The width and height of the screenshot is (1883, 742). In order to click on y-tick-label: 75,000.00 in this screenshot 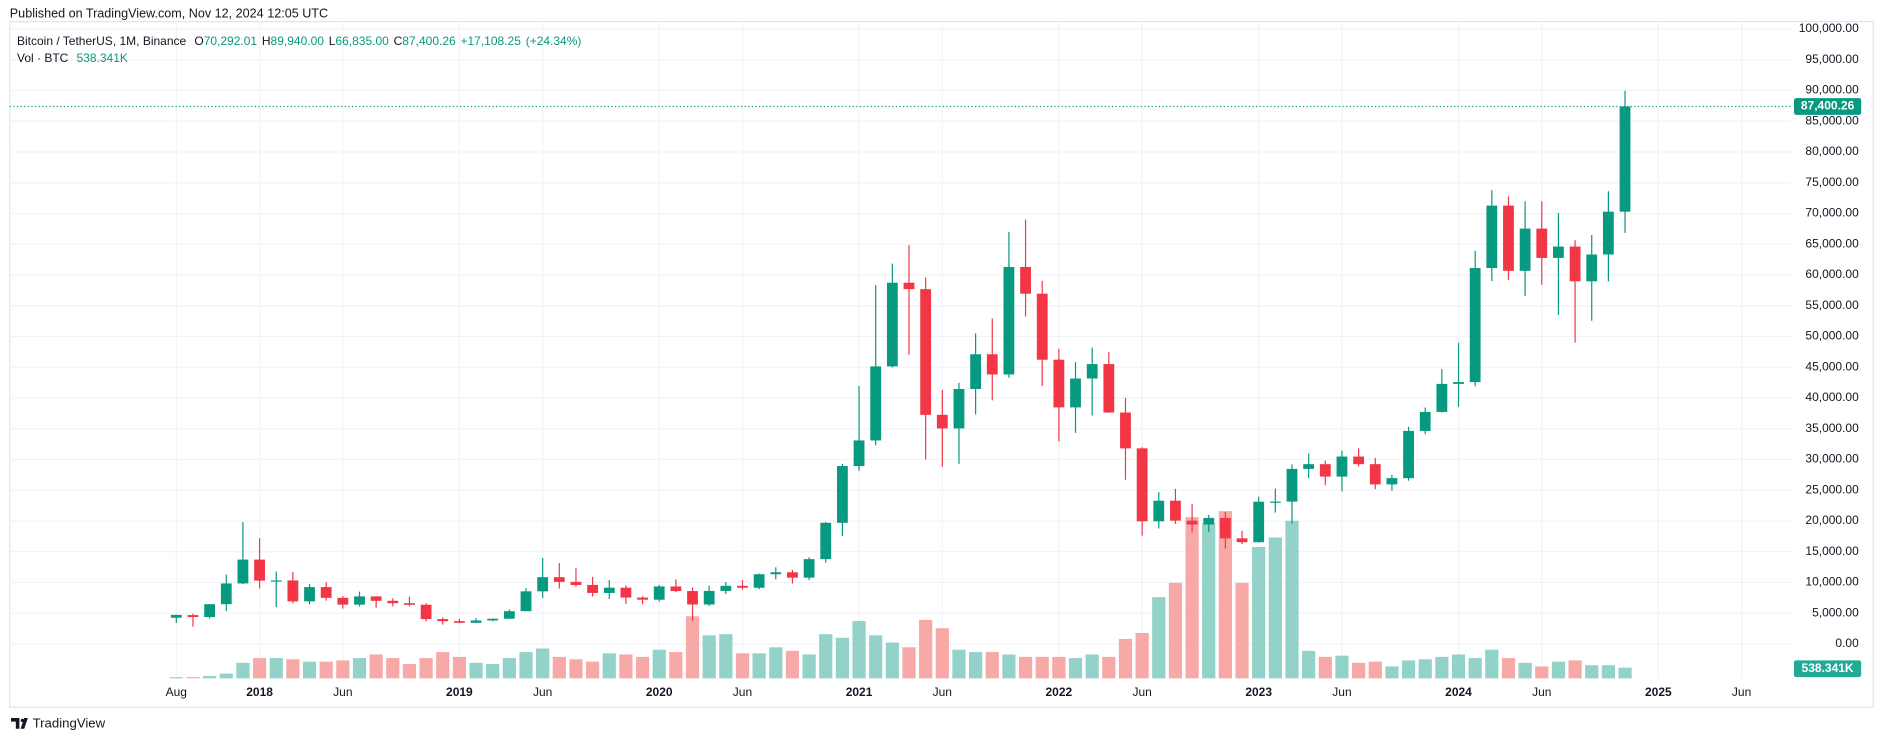, I will do `click(1832, 182)`.